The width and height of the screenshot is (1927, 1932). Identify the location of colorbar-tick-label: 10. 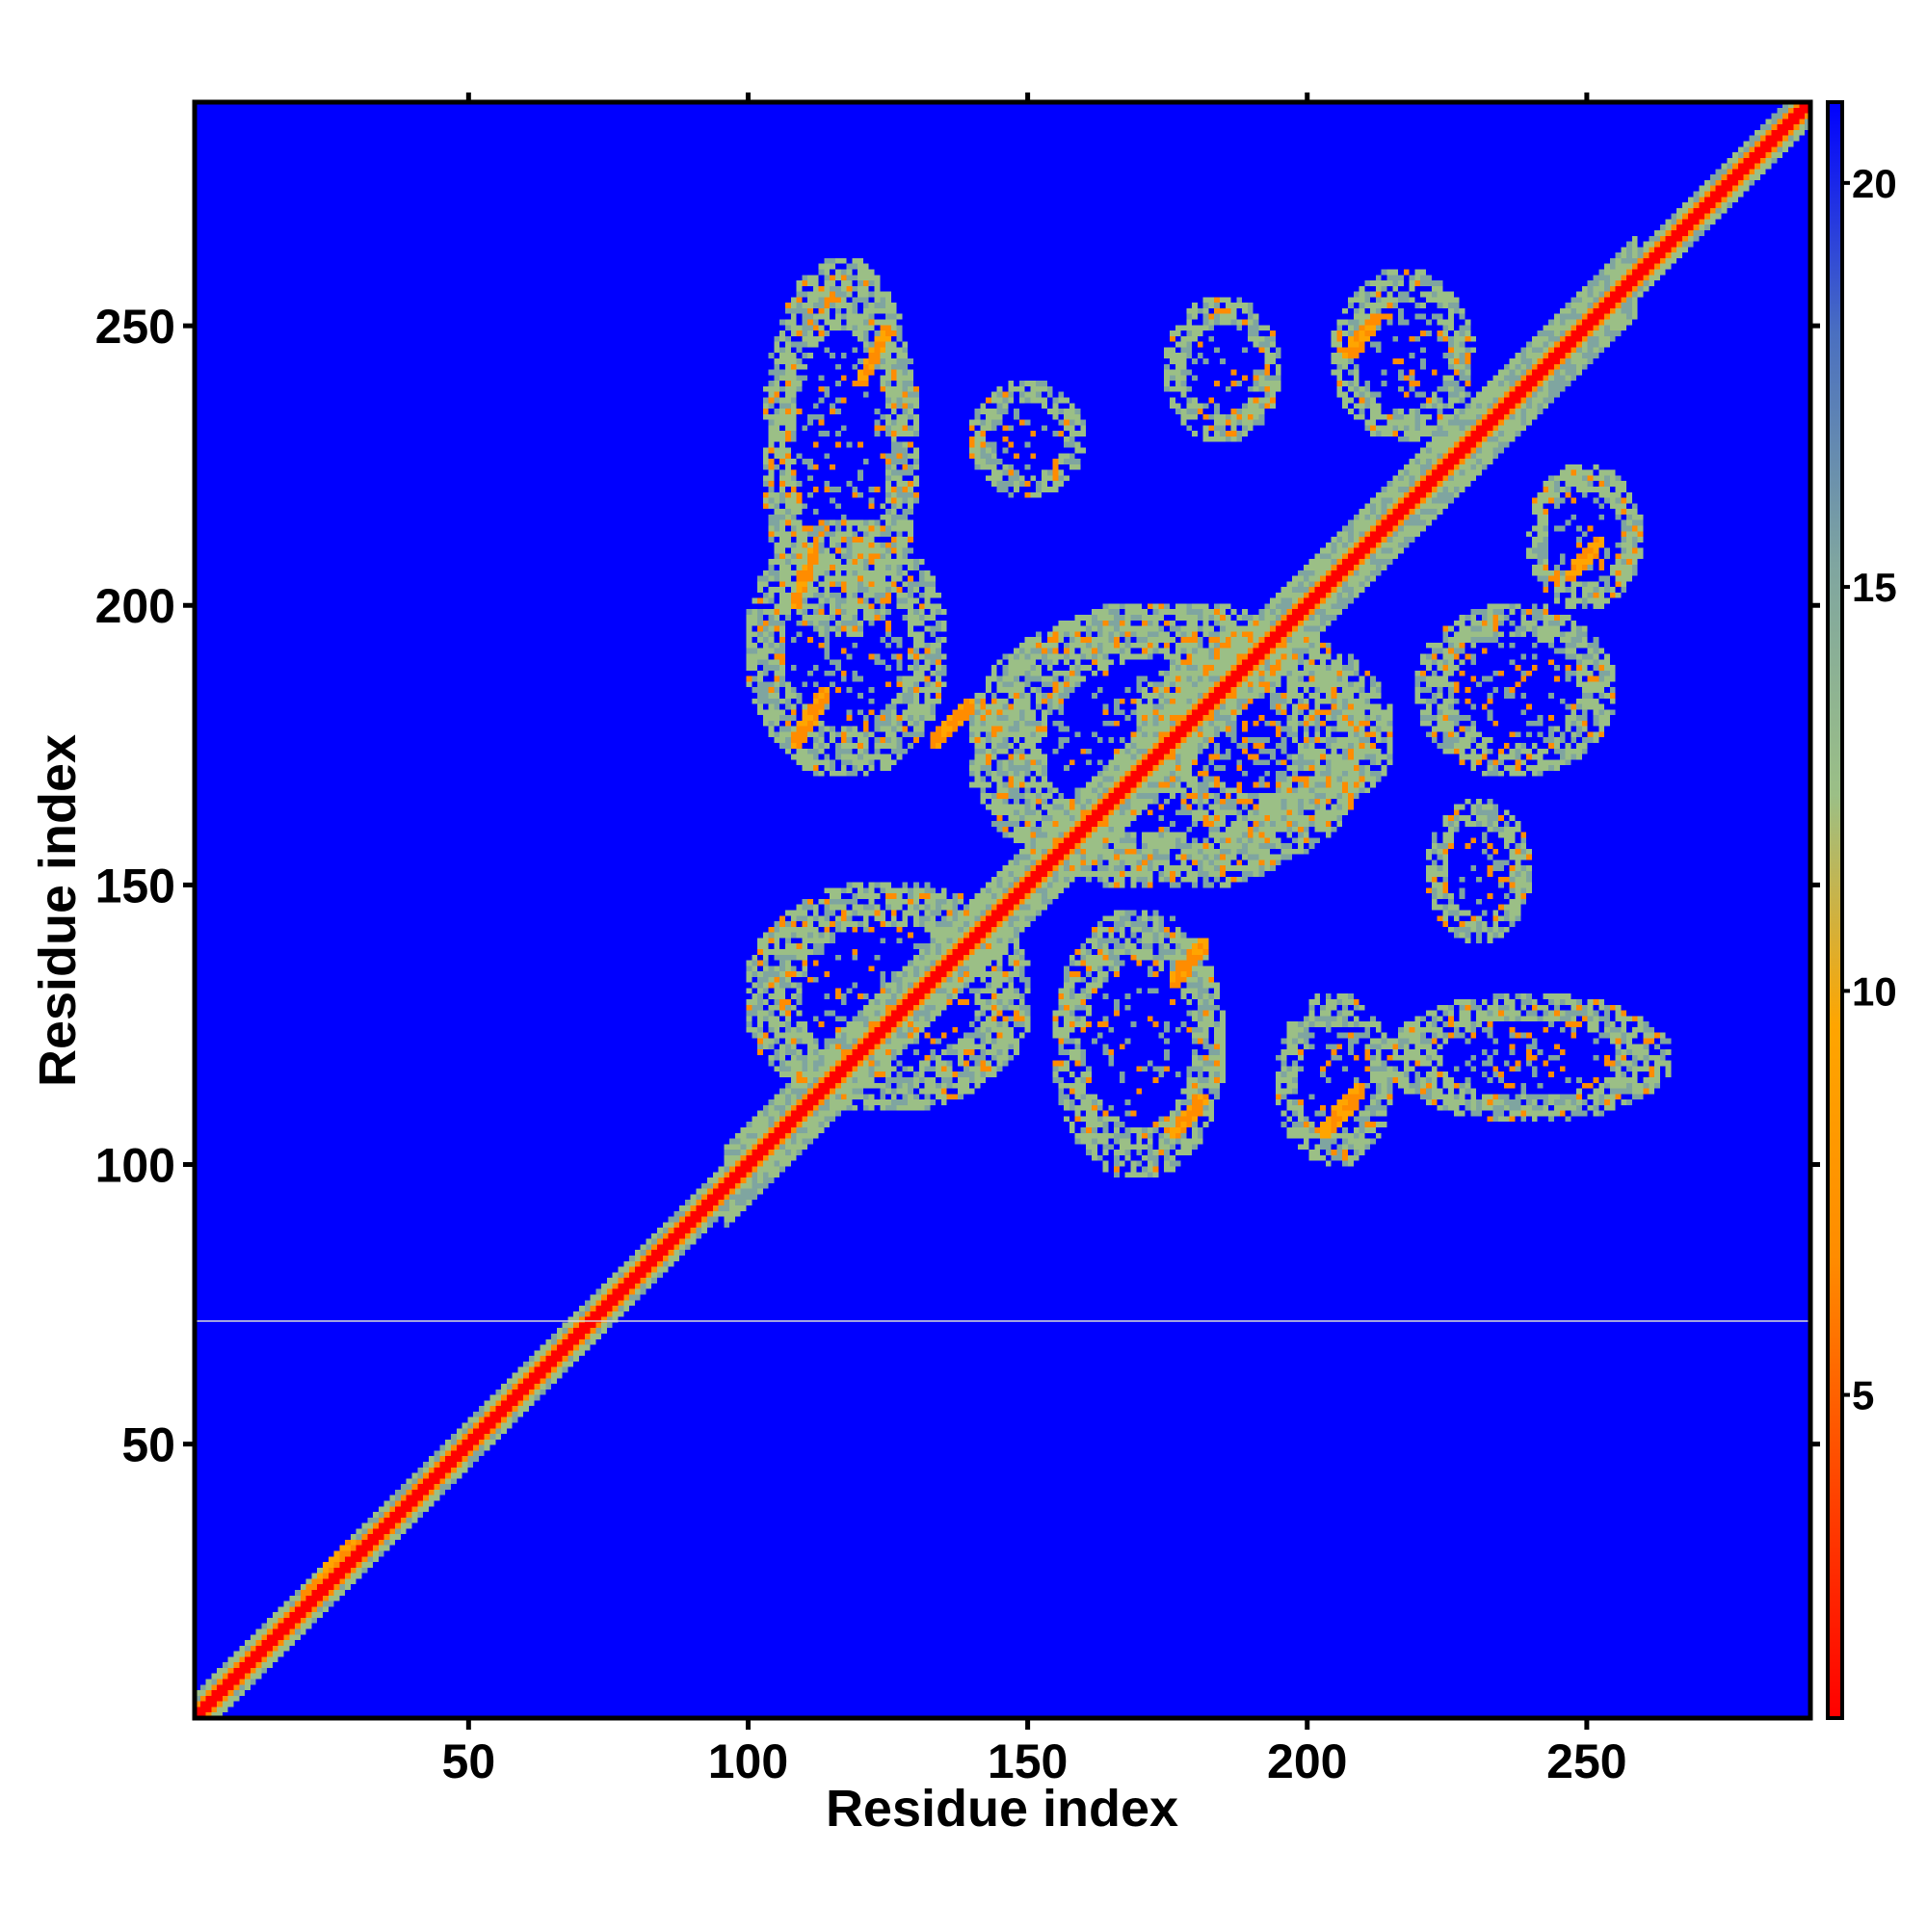
(1874, 991).